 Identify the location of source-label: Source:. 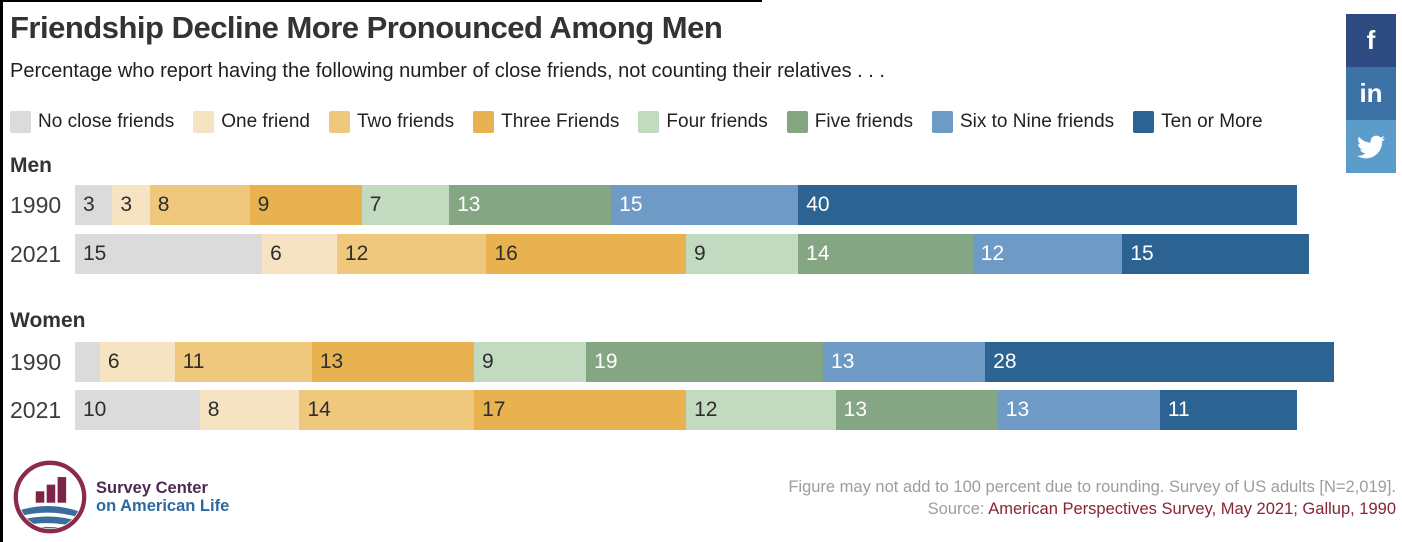
(958, 508).